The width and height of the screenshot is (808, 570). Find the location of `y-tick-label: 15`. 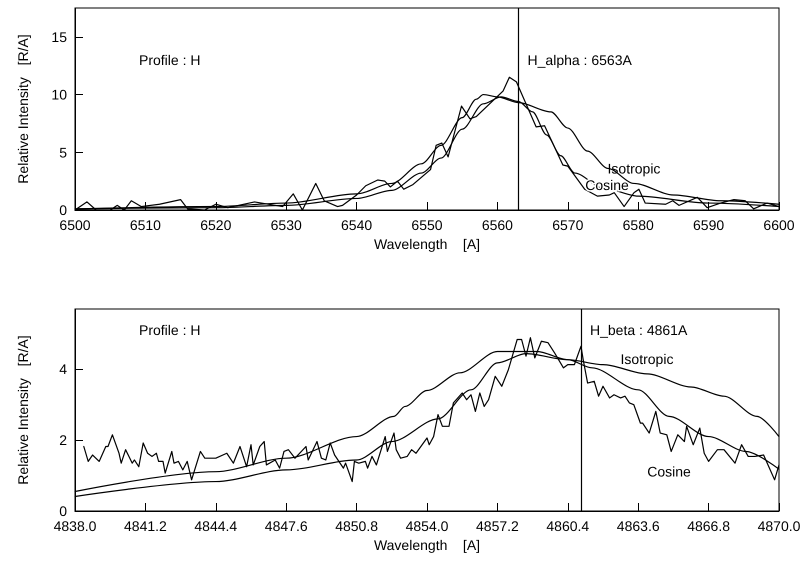

y-tick-label: 15 is located at coordinates (59, 36).